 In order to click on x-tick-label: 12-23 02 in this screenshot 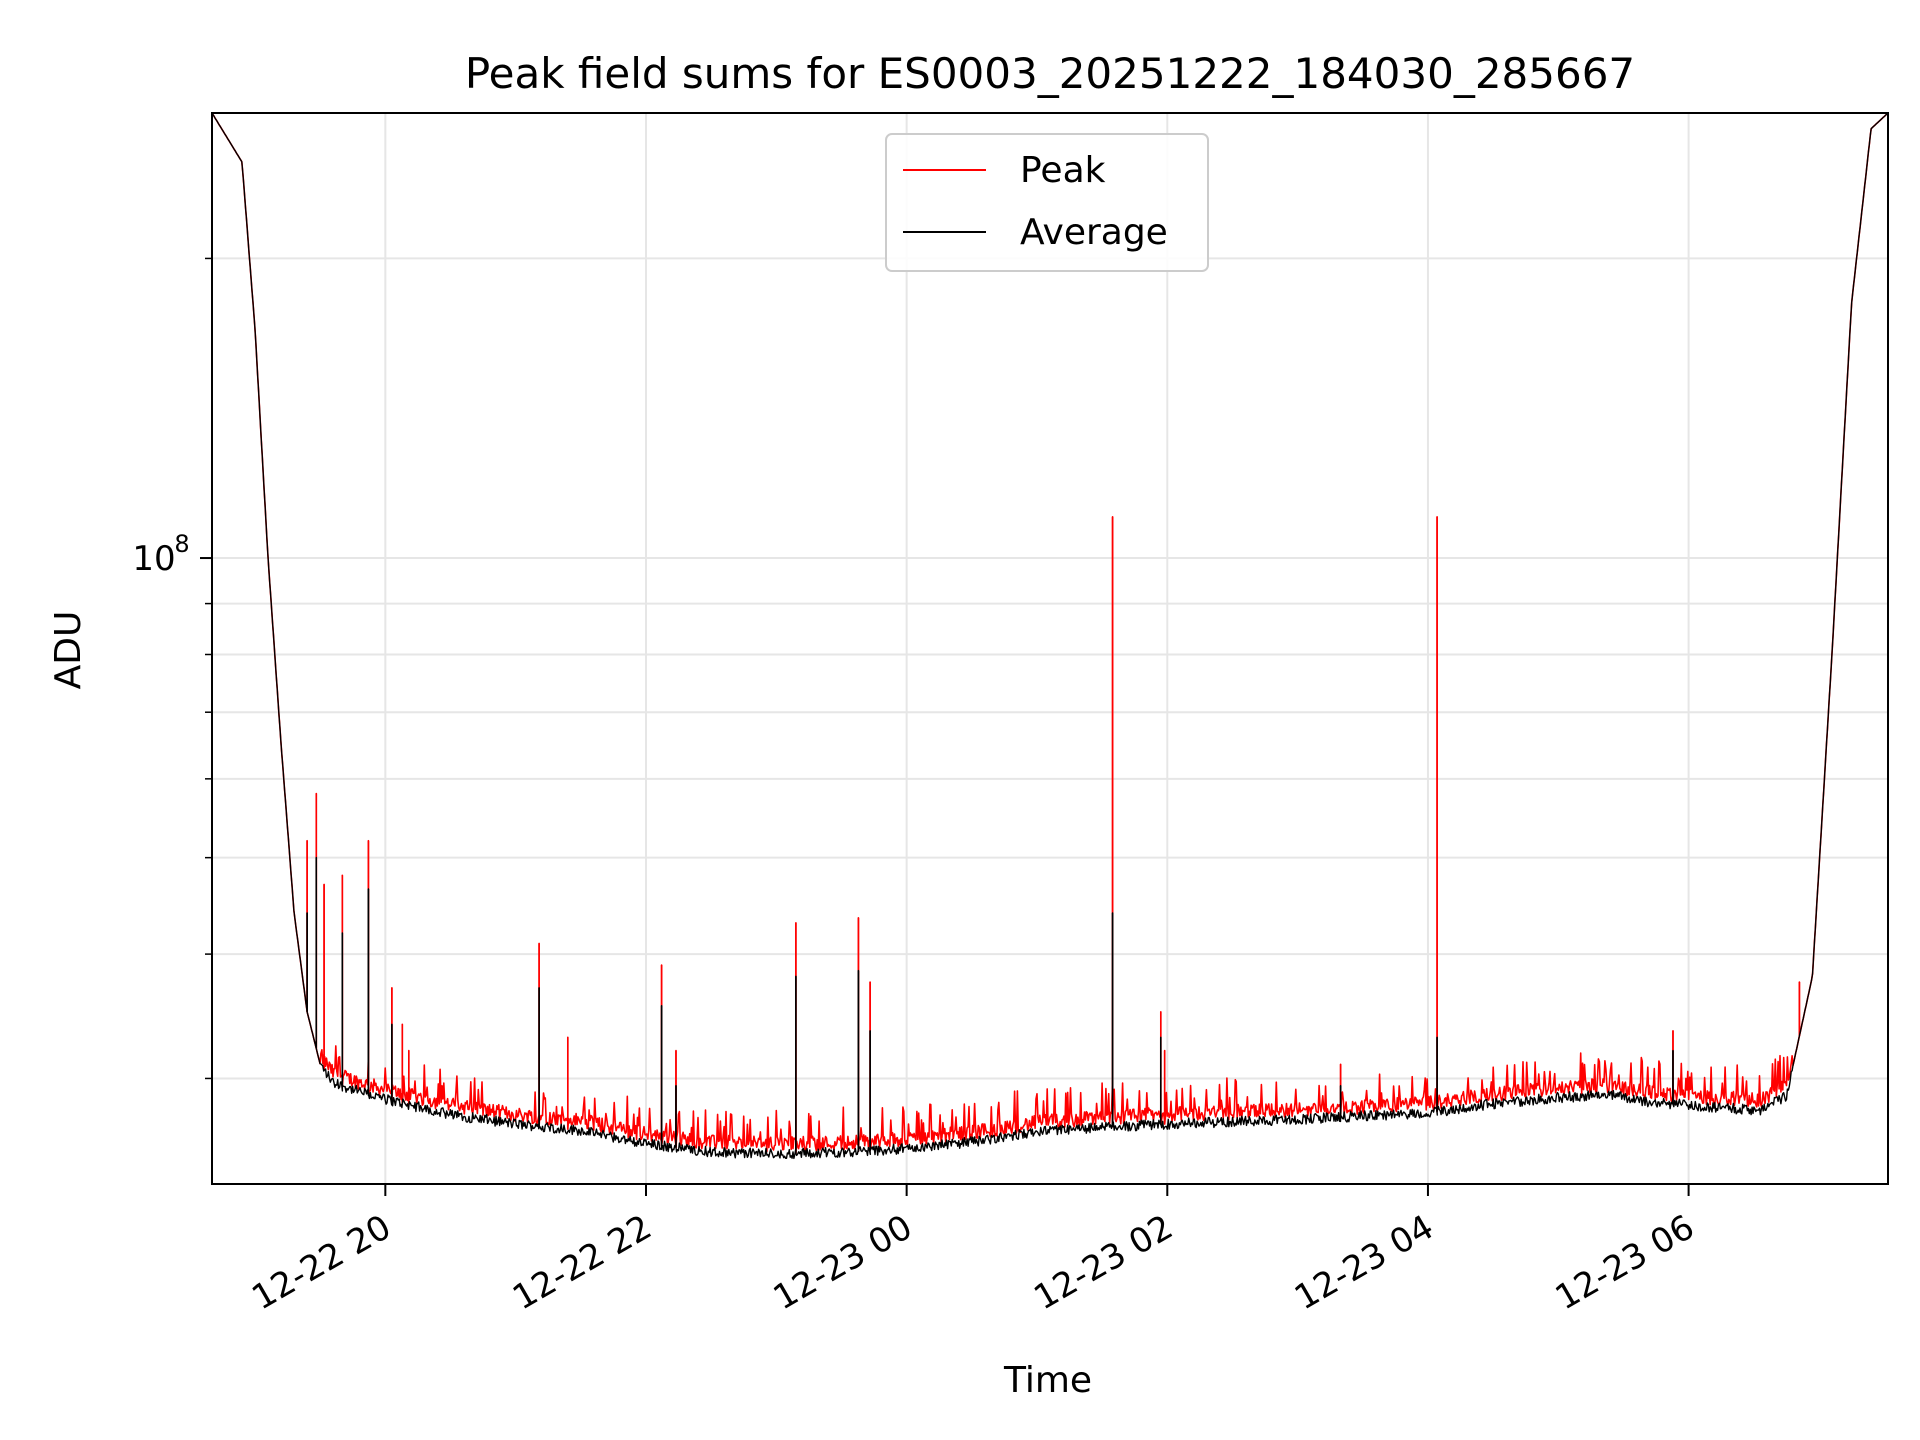, I will do `click(1103, 1262)`.